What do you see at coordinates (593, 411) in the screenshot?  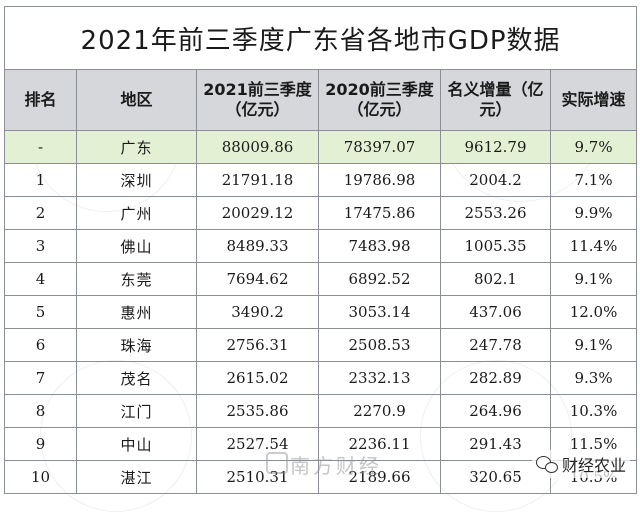 I see `cell-real-growth: 10.3%` at bounding box center [593, 411].